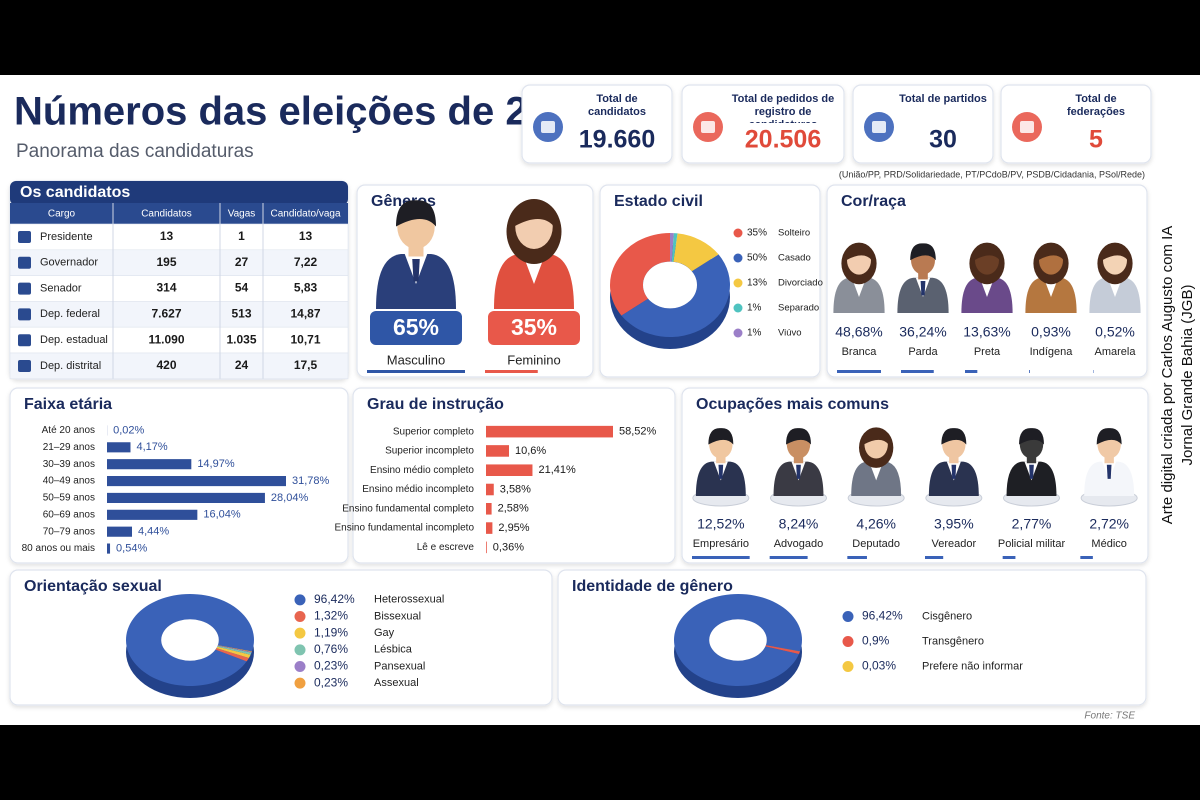 Image resolution: width=1200 pixels, height=800 pixels. Describe the element at coordinates (792, 404) in the screenshot. I see `chart-title: Ocupações mais comuns` at that location.